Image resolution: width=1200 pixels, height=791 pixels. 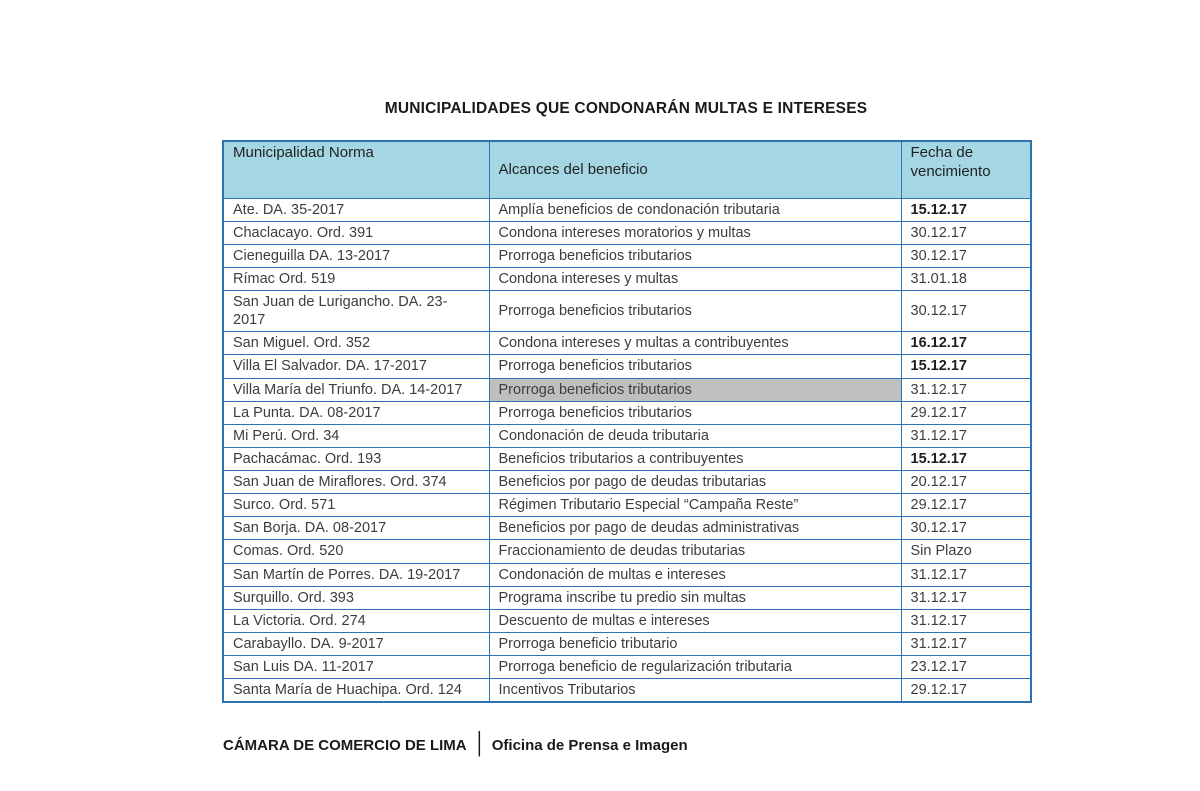 I want to click on cell-alcance: Condona intereses y multas, so click(x=695, y=279).